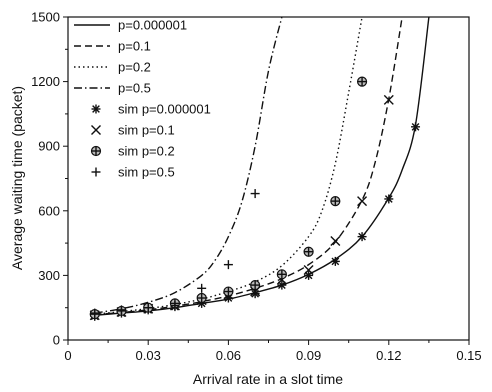  I want to click on legend-label: sim p=0.1, so click(146, 130).